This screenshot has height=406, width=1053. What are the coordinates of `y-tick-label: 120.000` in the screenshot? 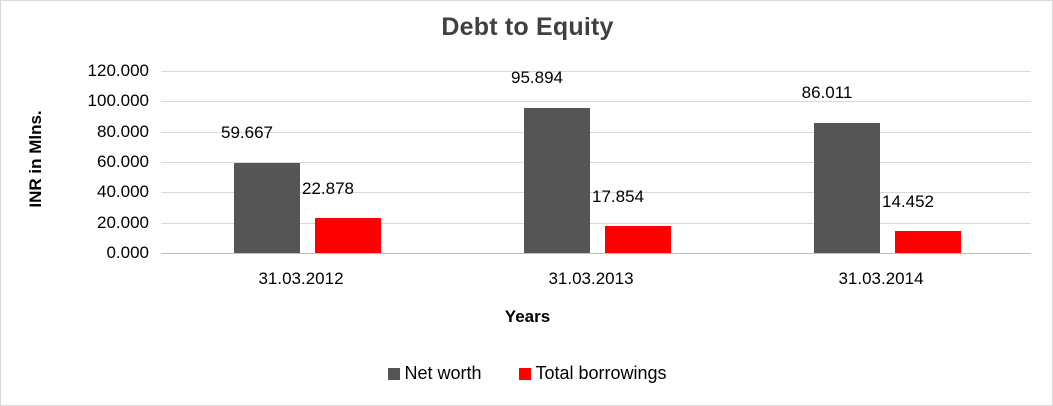 It's located at (118, 70).